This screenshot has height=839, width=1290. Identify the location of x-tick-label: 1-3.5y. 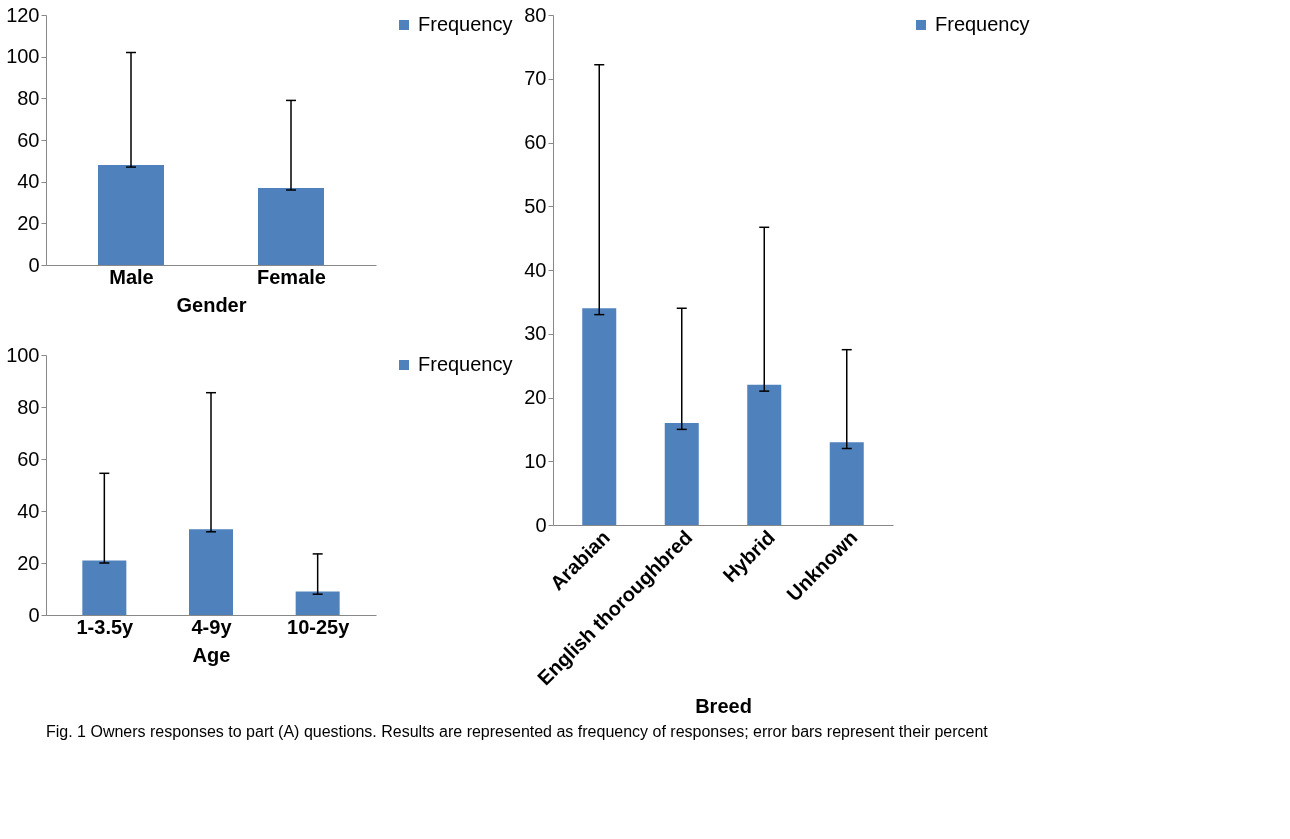
(105, 626).